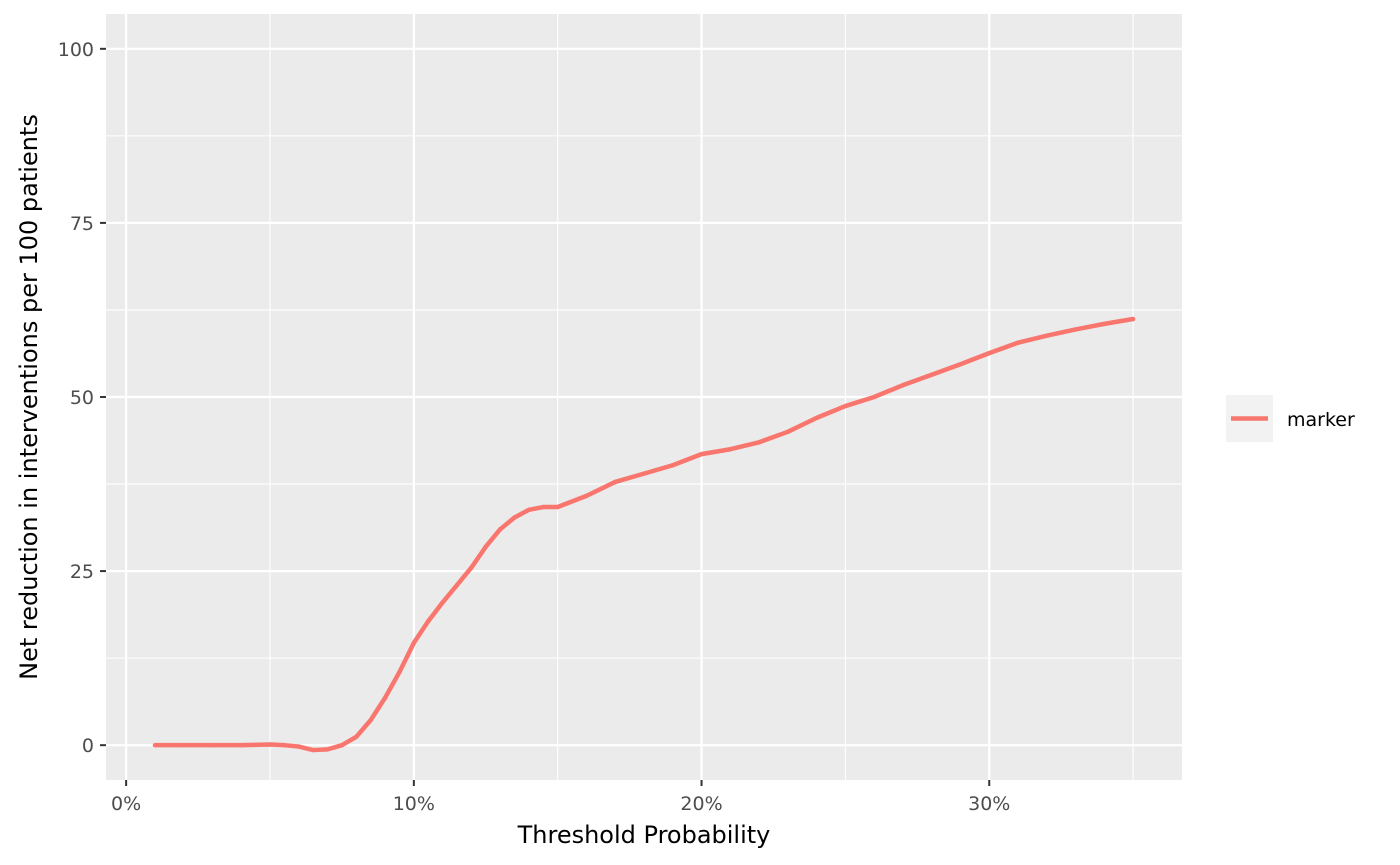 Image resolution: width=1400 pixels, height=865 pixels. What do you see at coordinates (701, 804) in the screenshot?
I see `x-tick-label: 20%` at bounding box center [701, 804].